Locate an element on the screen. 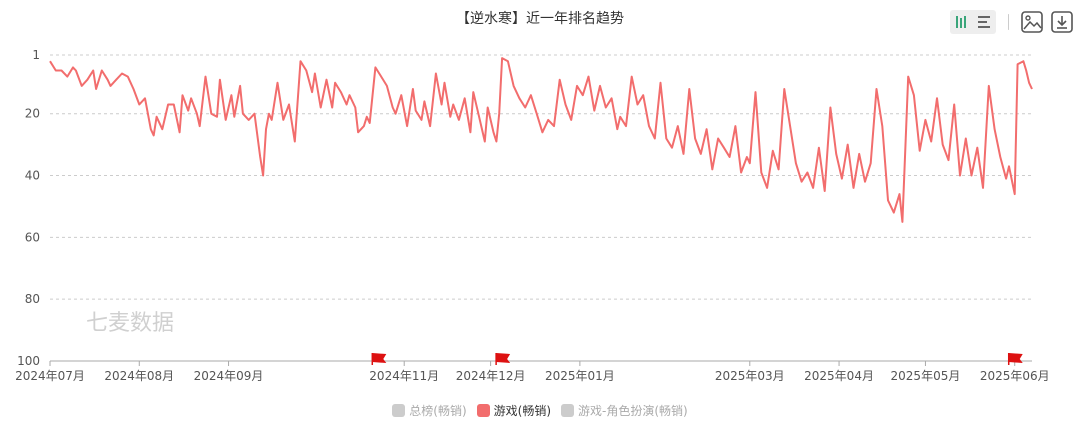 This screenshot has height=433, width=1080. chart-toolbar is located at coordinates (1011, 23).